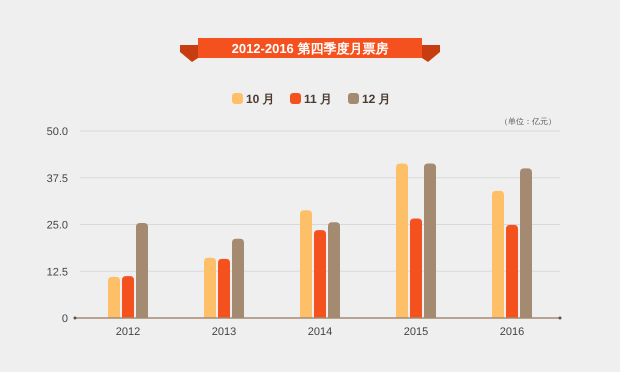 The width and height of the screenshot is (620, 372). Describe the element at coordinates (320, 332) in the screenshot. I see `x-tick-label: 2014` at that location.